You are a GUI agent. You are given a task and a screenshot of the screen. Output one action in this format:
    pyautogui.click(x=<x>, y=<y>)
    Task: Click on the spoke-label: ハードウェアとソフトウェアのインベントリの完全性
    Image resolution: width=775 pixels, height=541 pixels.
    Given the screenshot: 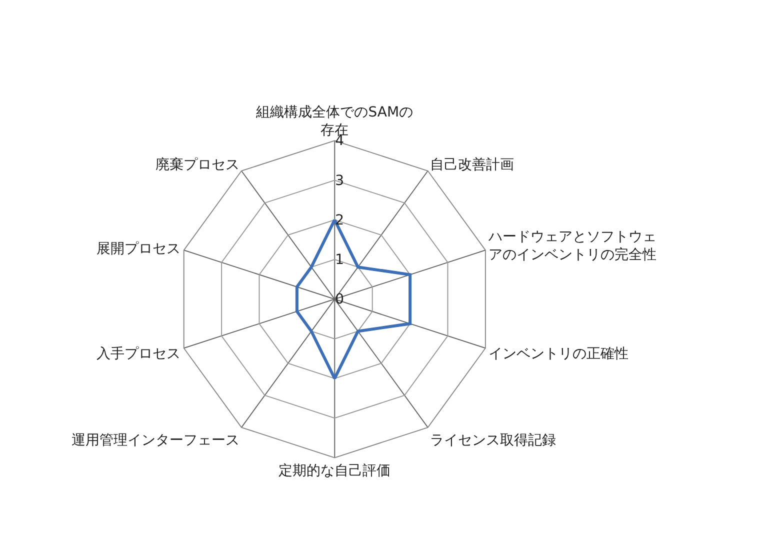 What is the action you would take?
    pyautogui.click(x=572, y=246)
    